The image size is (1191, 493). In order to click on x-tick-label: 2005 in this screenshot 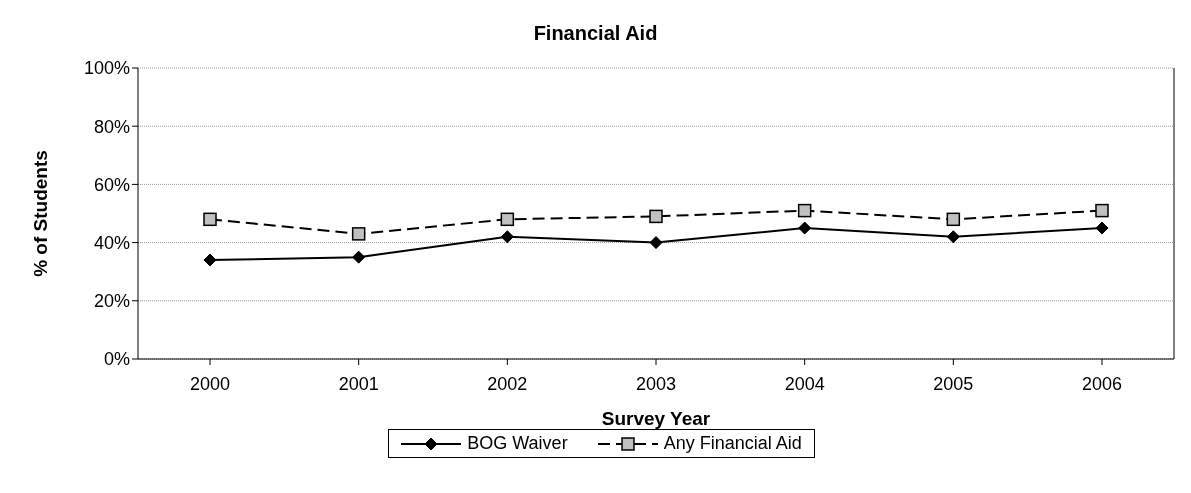, I will do `click(953, 383)`.